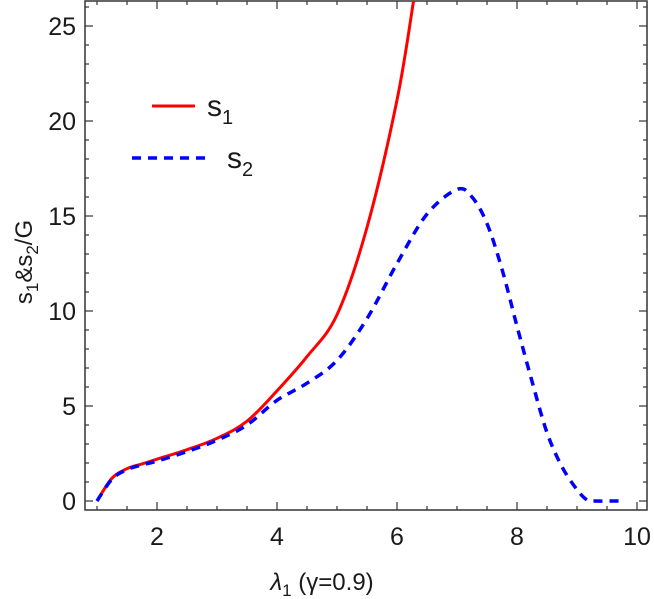  Describe the element at coordinates (220, 109) in the screenshot. I see `legend-label-s1: s1` at that location.